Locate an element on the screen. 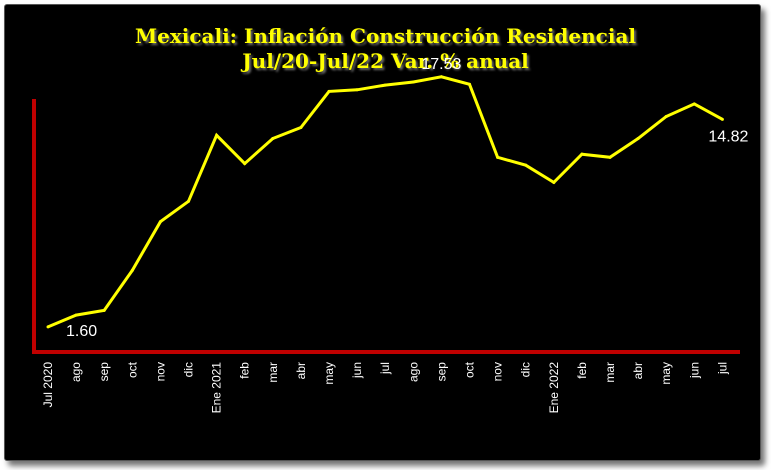  data-label: 17.53 is located at coordinates (441, 64).